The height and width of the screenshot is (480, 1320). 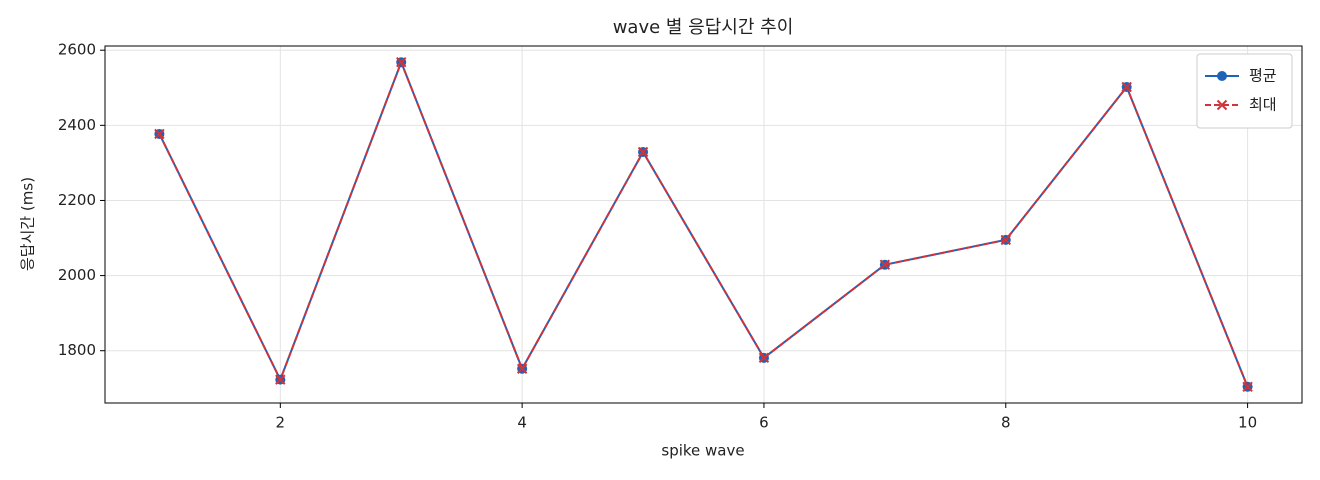 What do you see at coordinates (77, 50) in the screenshot?
I see `y-tick-label: 2600` at bounding box center [77, 50].